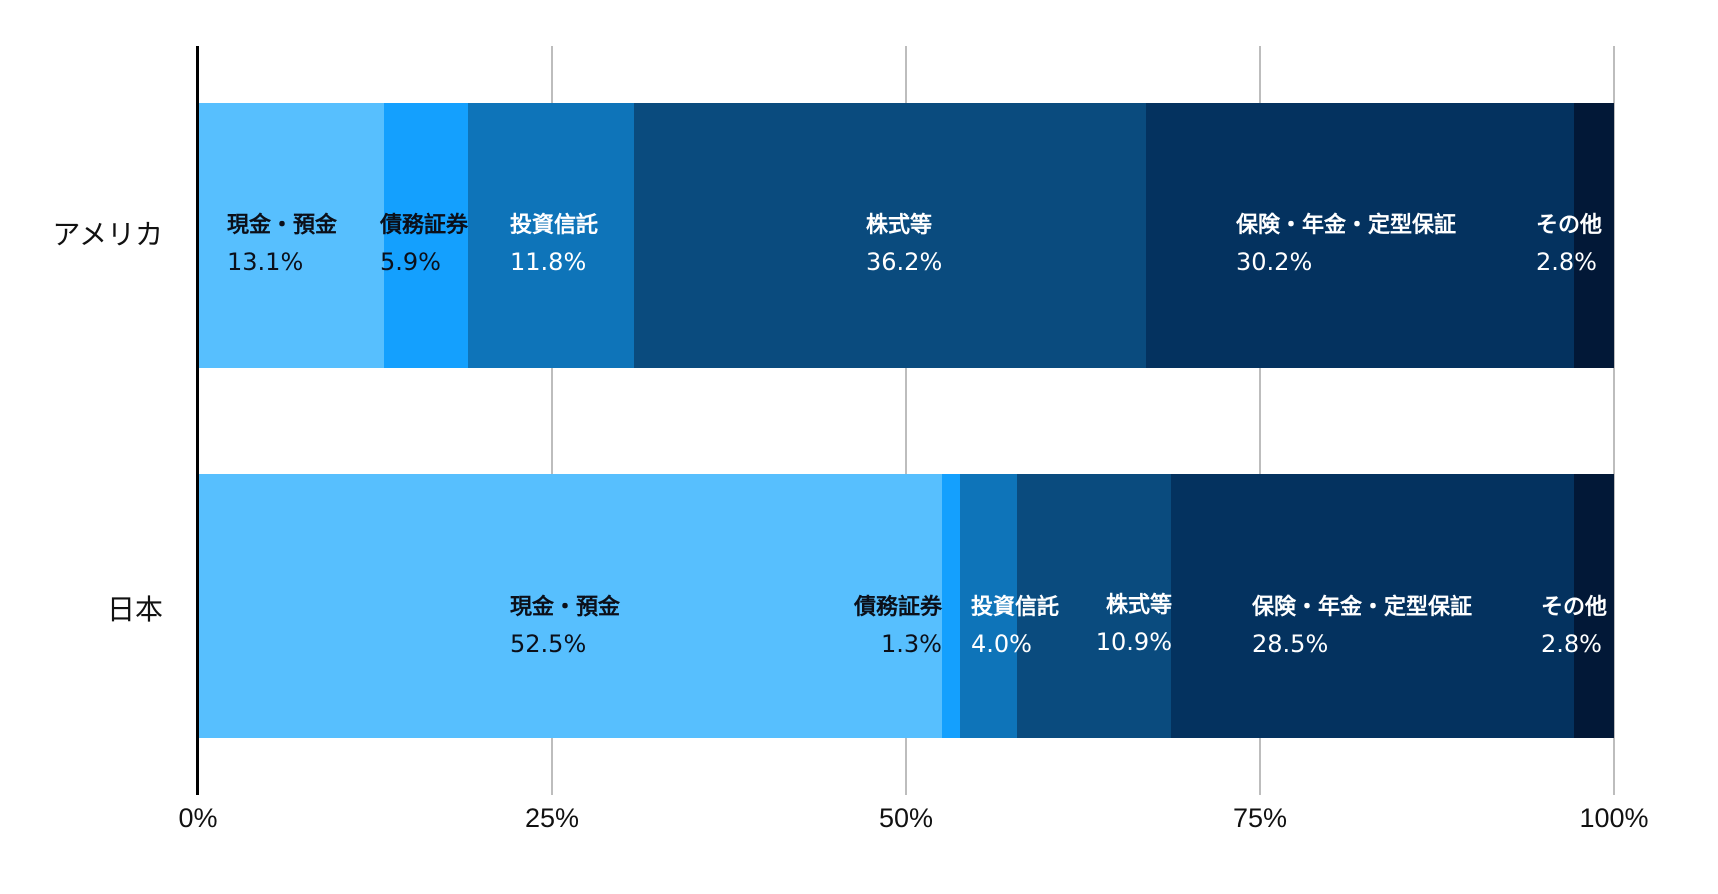  Describe the element at coordinates (1290, 644) in the screenshot. I see `segment-percent: 28.5%` at that location.